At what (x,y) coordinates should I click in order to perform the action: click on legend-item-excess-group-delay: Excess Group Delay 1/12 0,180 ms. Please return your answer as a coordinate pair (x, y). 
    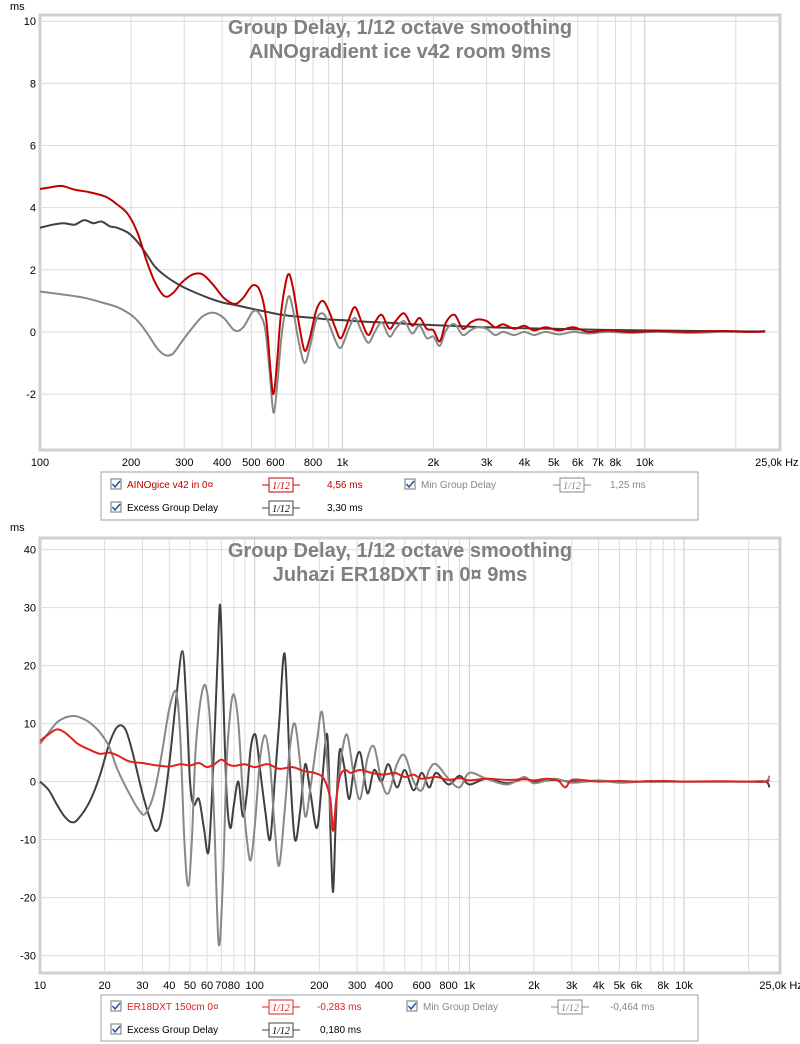
    Looking at the image, I should click on (235, 1030).